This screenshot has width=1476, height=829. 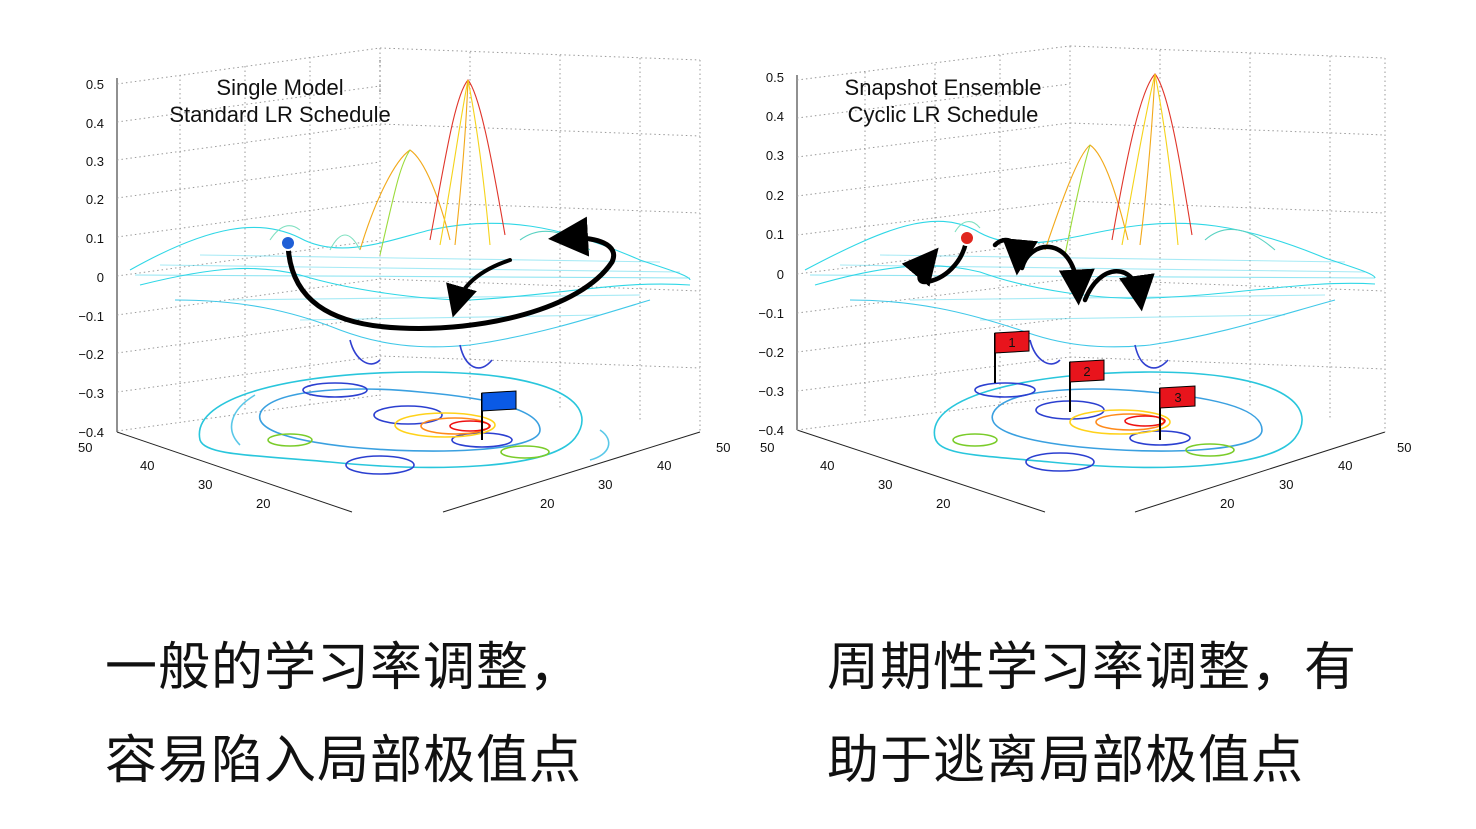 What do you see at coordinates (404, 423) in the screenshot?
I see `left-contour-map` at bounding box center [404, 423].